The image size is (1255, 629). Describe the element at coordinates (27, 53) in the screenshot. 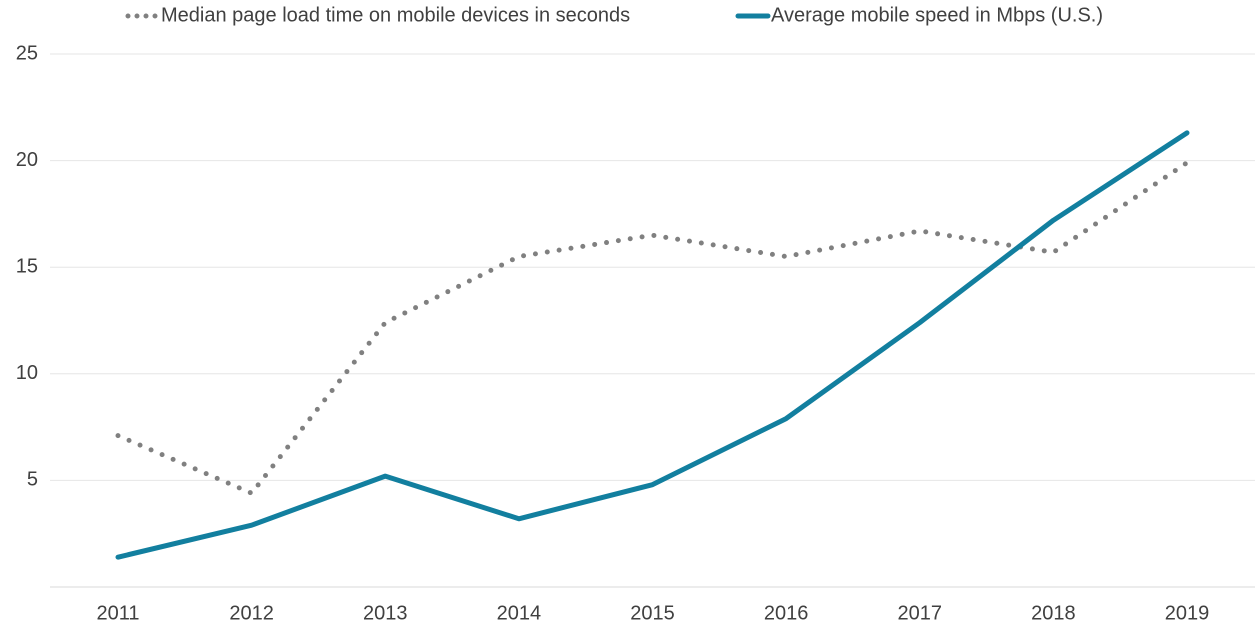

I see `y-tick-label: 25` at that location.